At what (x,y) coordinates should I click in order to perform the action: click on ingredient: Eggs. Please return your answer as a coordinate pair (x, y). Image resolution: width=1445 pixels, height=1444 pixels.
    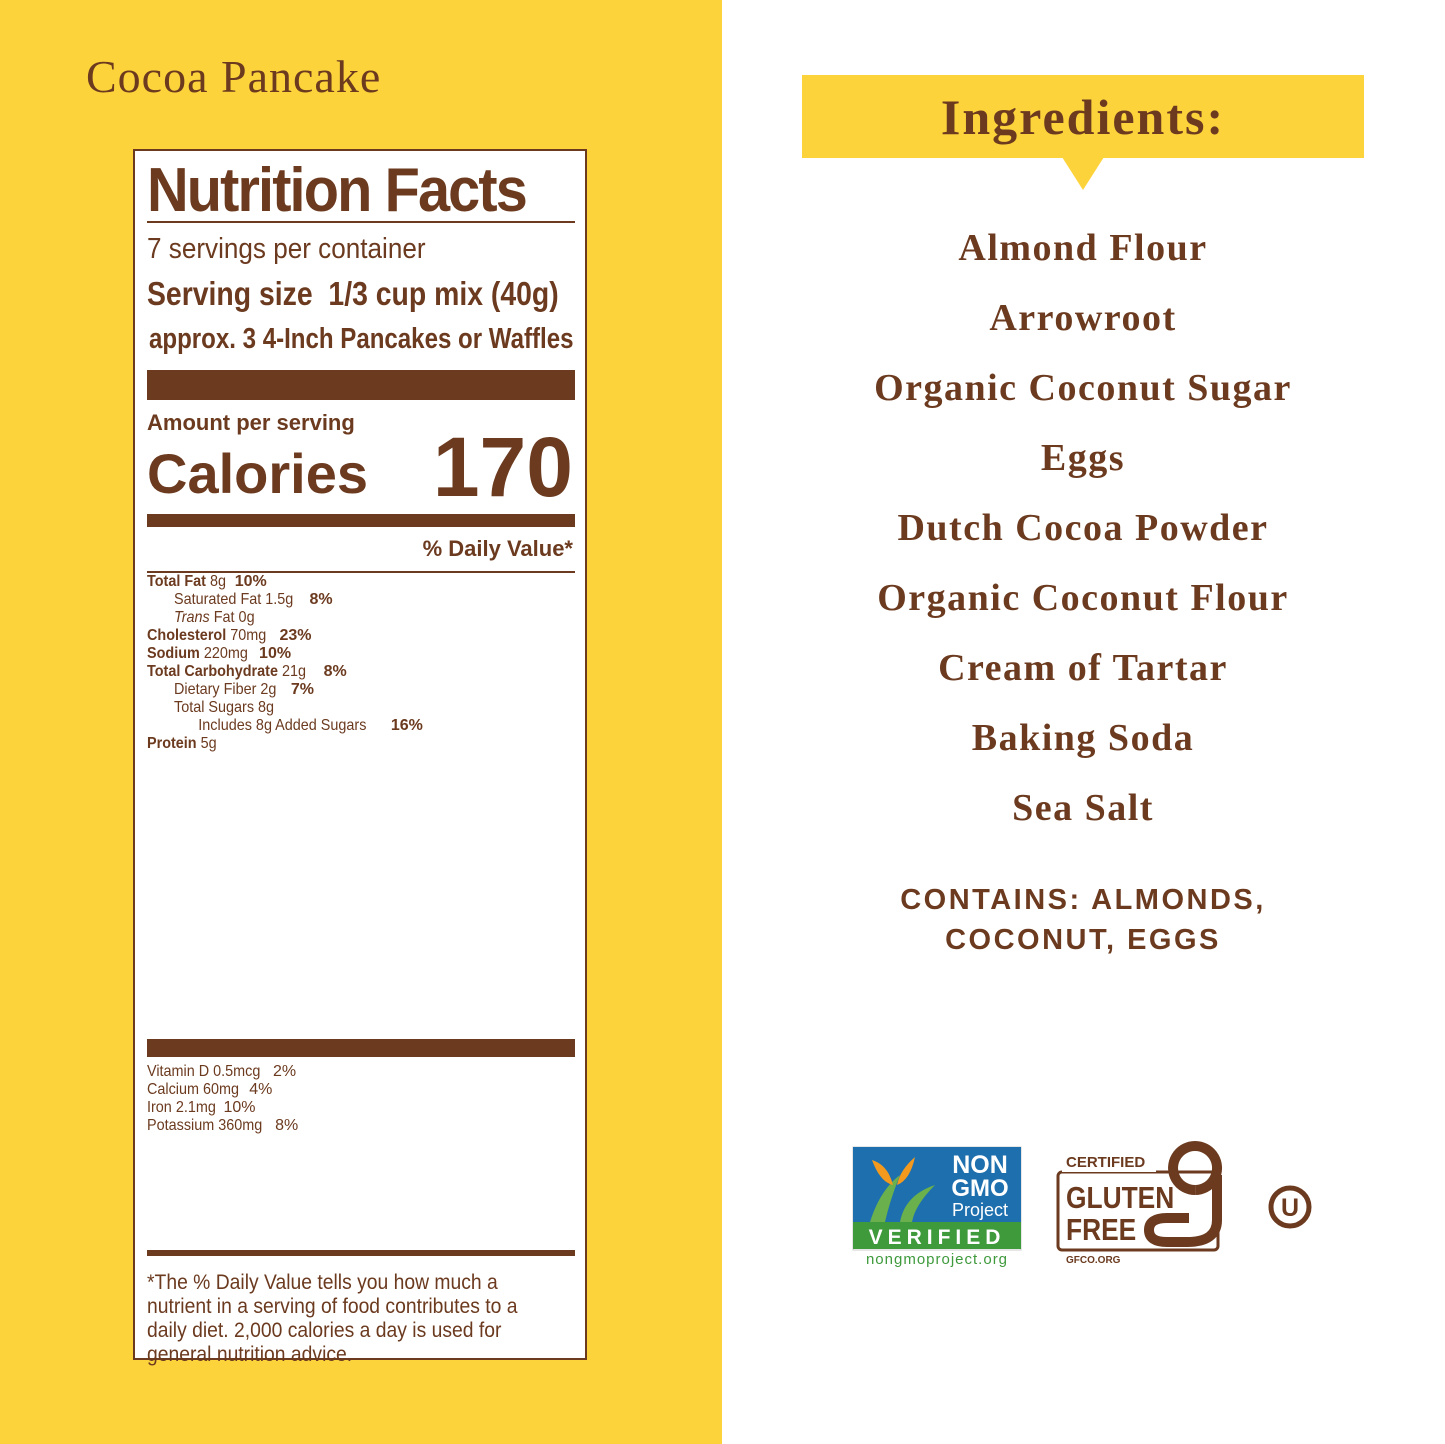
    Looking at the image, I should click on (1083, 458).